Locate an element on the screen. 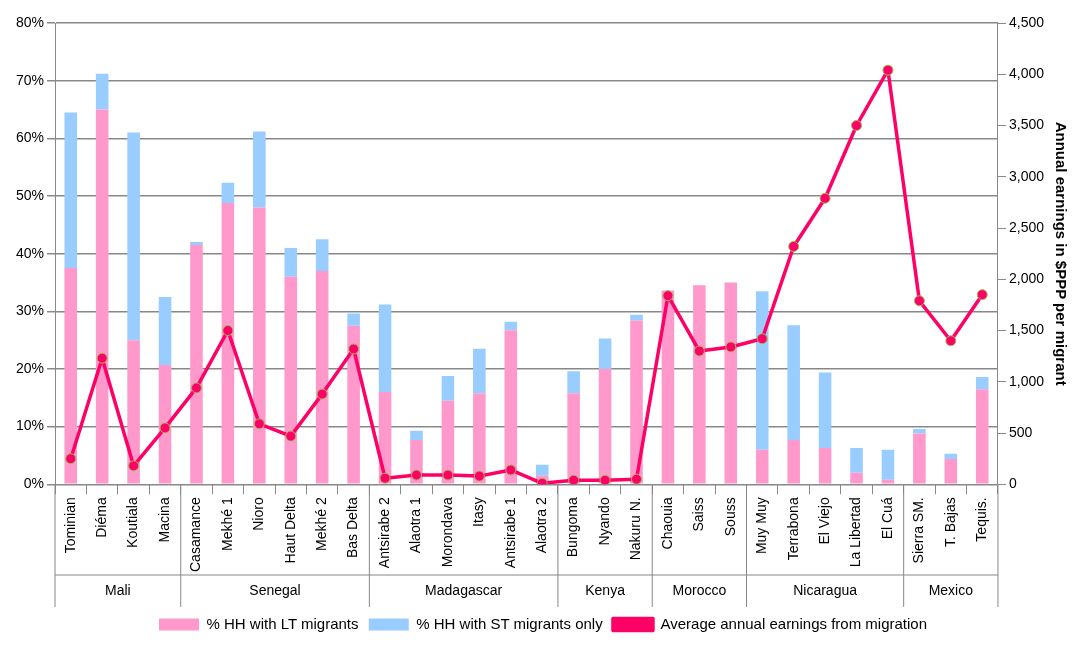 The image size is (1091, 650). x-tick-label: El Cuá is located at coordinates (886, 518).